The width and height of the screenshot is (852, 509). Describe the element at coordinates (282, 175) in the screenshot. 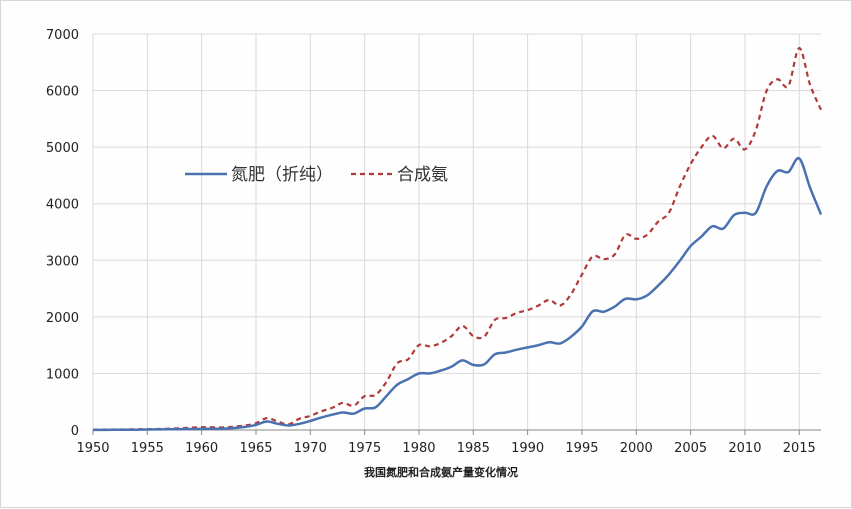

I see `legend-label-nitrogen-fertilizer: 氮肥（折纯）` at that location.